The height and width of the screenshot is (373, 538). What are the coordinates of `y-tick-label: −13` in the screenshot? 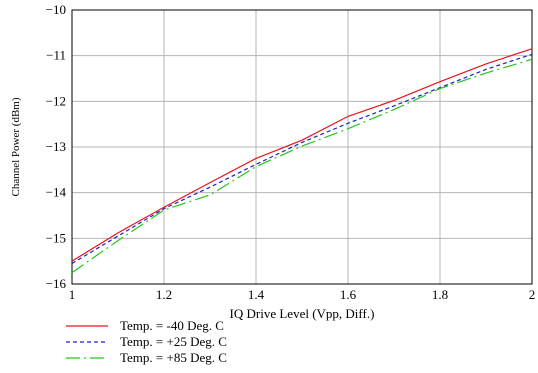 It's located at (56, 146).